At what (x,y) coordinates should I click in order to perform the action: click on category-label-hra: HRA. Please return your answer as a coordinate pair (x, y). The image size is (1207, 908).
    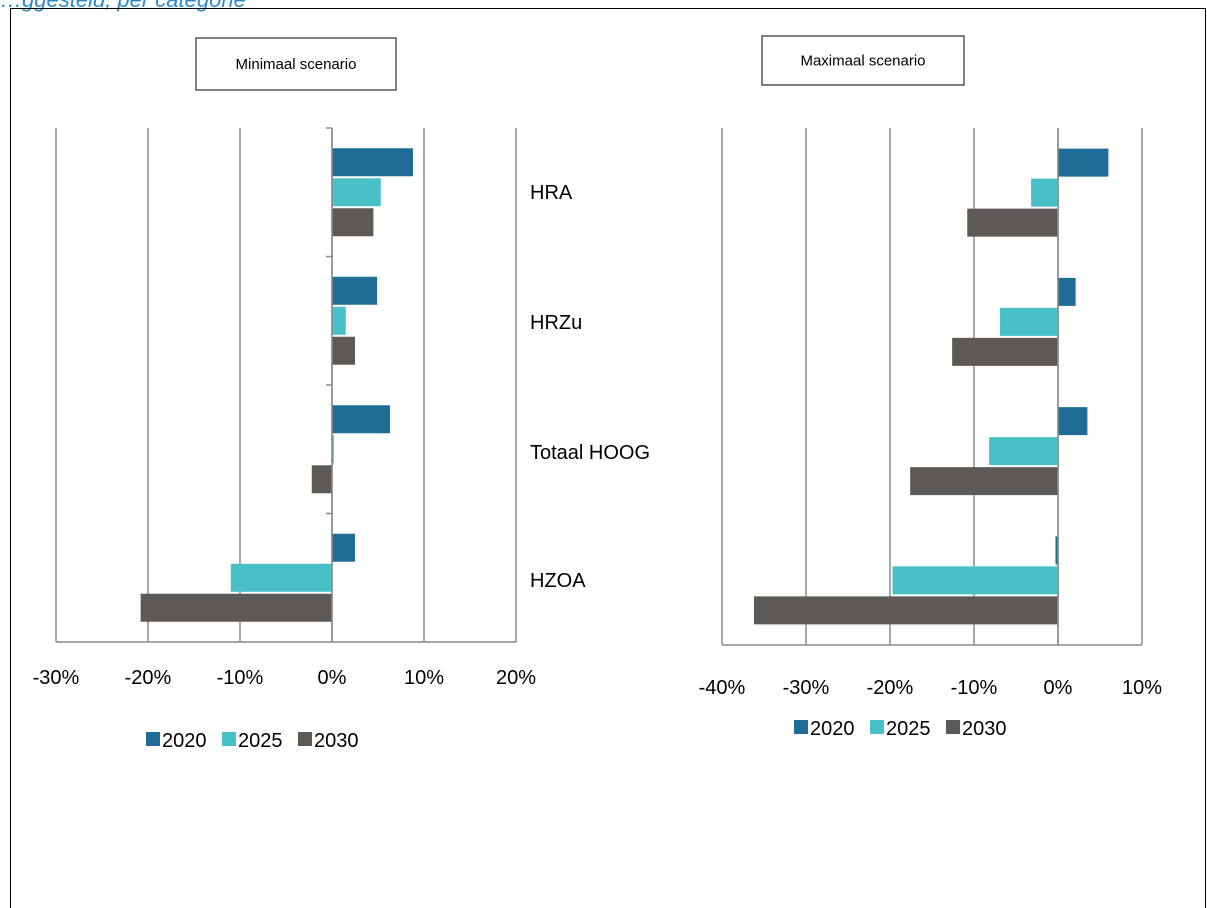
    Looking at the image, I should click on (551, 193).